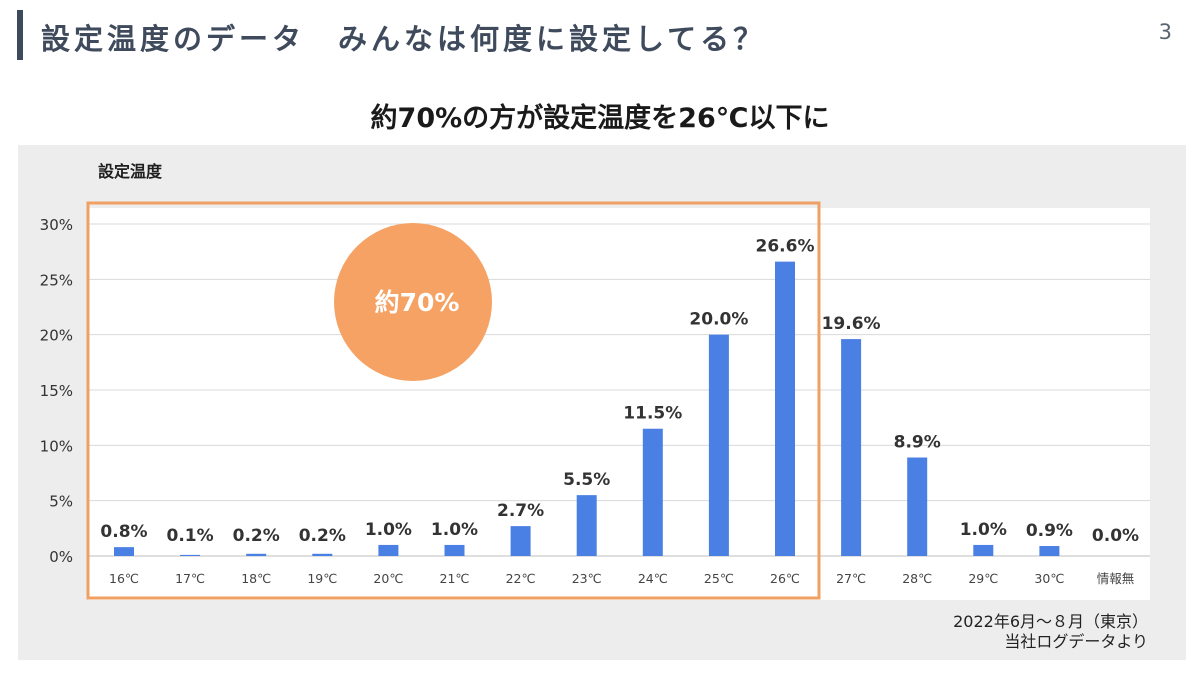  I want to click on data-label: 19.6%, so click(851, 324).